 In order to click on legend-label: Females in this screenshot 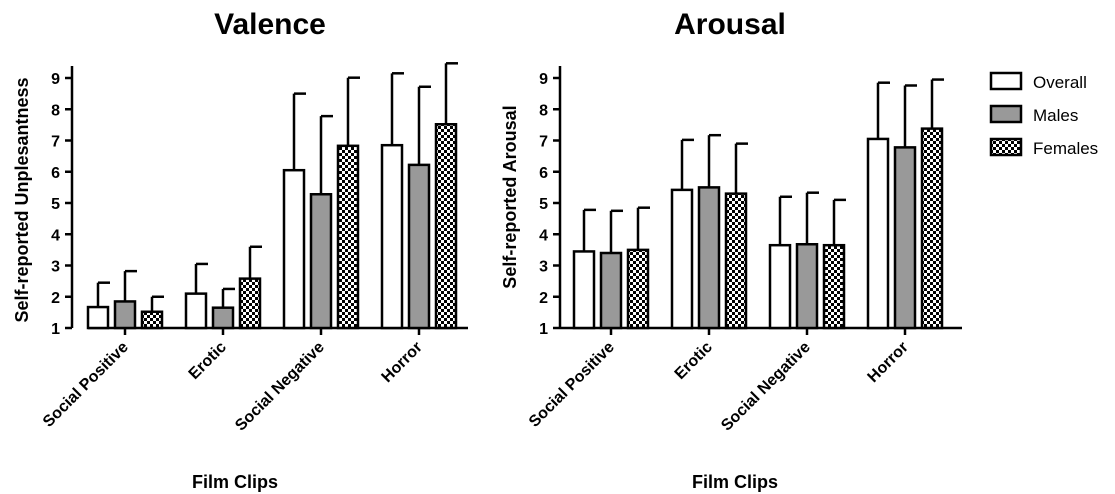, I will do `click(1065, 148)`.